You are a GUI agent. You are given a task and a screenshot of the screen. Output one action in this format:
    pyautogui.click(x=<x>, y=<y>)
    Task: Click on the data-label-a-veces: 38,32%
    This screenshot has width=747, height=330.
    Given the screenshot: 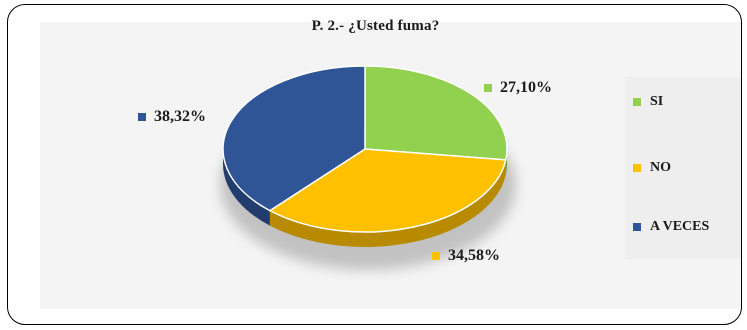 What is the action you would take?
    pyautogui.click(x=172, y=117)
    